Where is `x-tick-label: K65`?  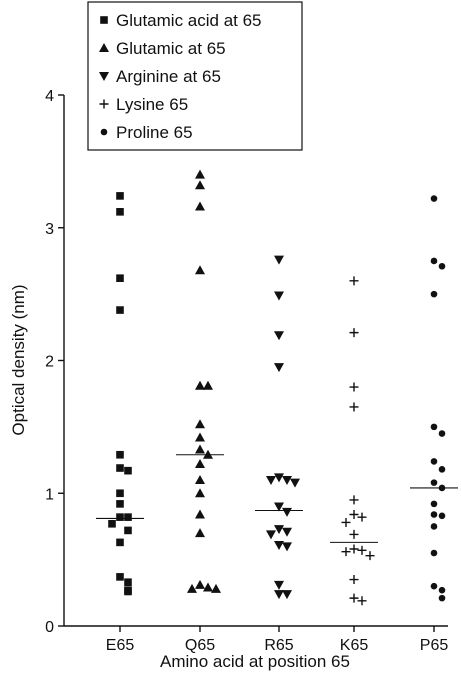
x-tick-label: K65 is located at coordinates (354, 645).